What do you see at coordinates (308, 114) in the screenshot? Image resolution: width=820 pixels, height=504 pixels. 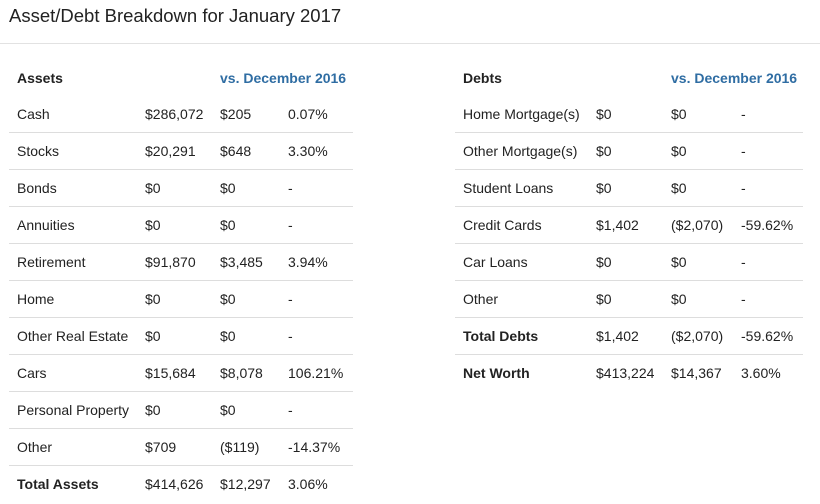 I see `asset-percent-change: 0.07%` at bounding box center [308, 114].